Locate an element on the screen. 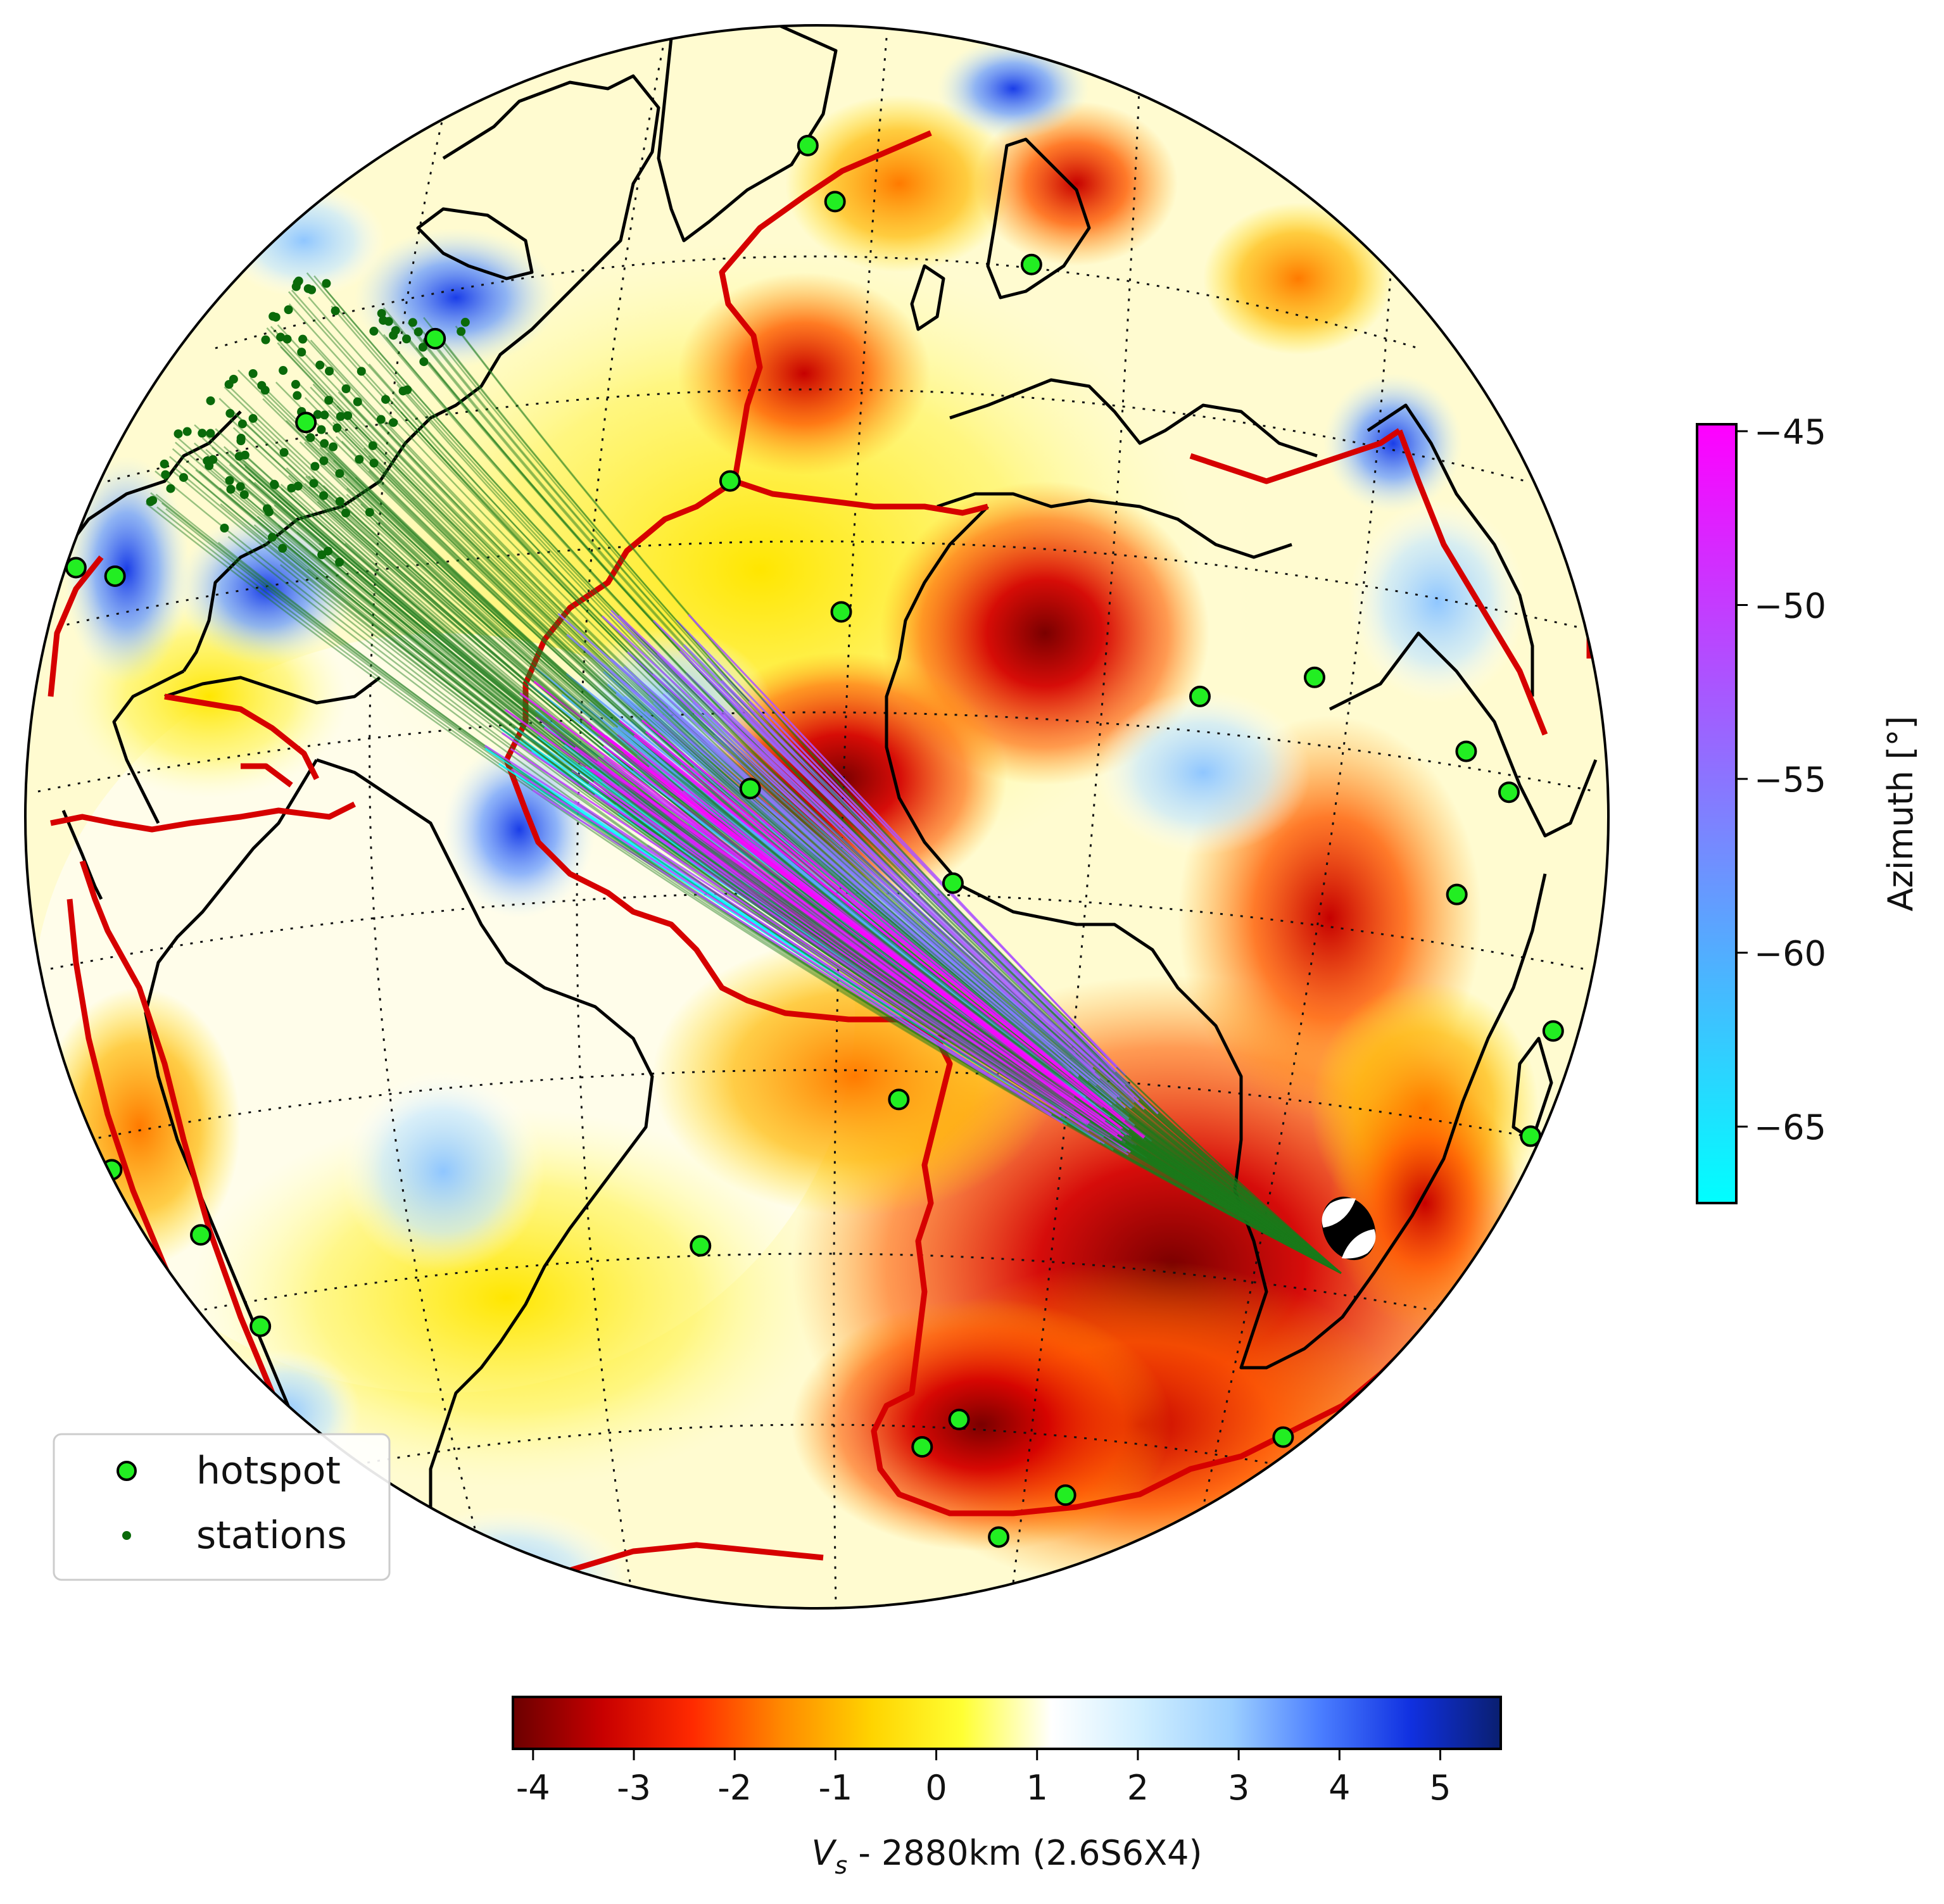  azimuth-colorbar-label: Azimuth [°] is located at coordinates (1901, 814).